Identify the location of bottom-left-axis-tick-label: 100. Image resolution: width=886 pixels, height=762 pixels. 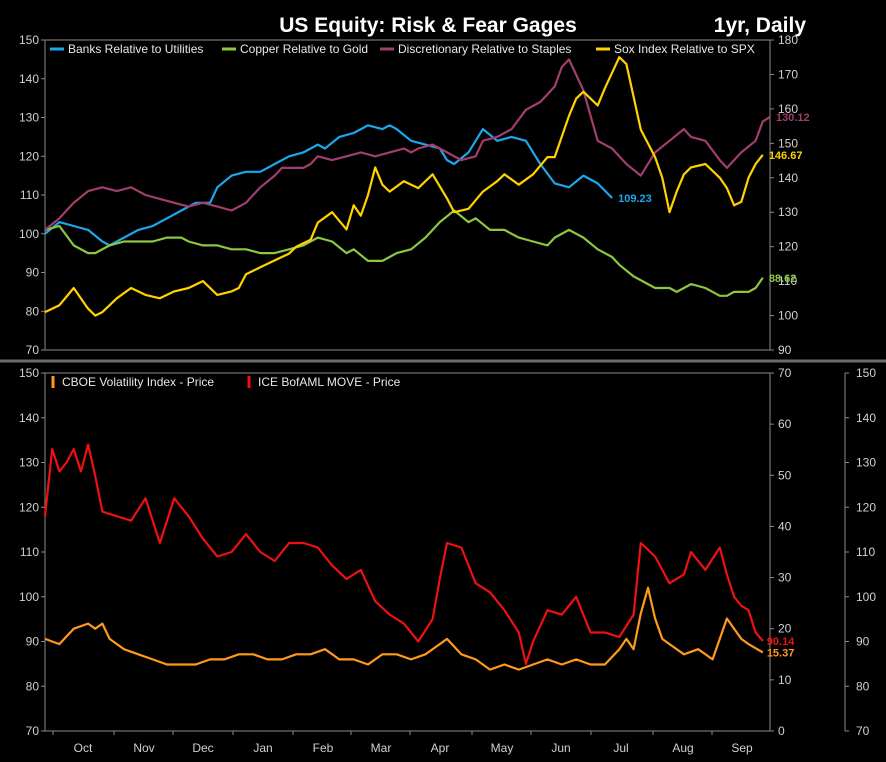
(29, 597).